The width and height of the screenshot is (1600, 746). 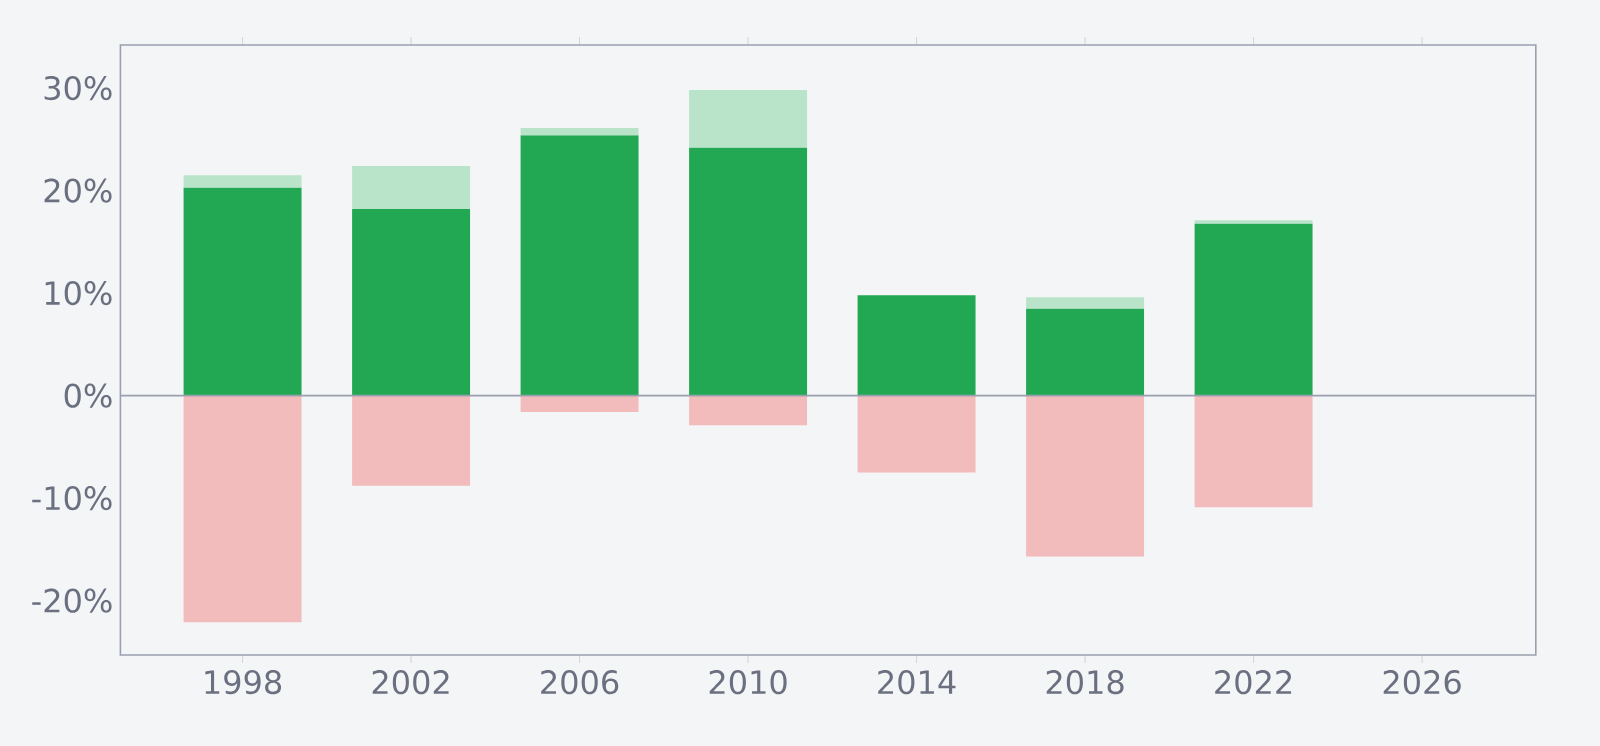 I want to click on x-tick-label: 2006, so click(x=580, y=682).